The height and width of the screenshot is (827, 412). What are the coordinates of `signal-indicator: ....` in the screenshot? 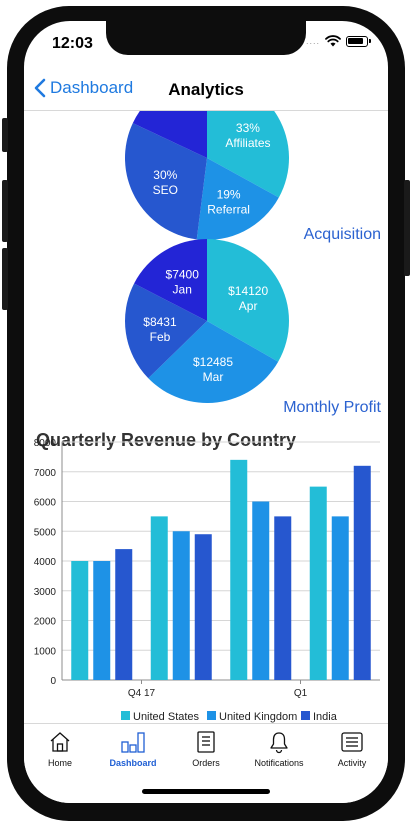 It's located at (312, 41).